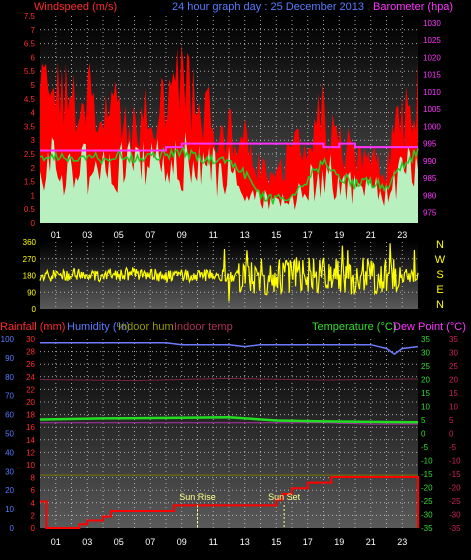 The width and height of the screenshot is (471, 560). I want to click on barometer-tick-label: 975, so click(430, 213).